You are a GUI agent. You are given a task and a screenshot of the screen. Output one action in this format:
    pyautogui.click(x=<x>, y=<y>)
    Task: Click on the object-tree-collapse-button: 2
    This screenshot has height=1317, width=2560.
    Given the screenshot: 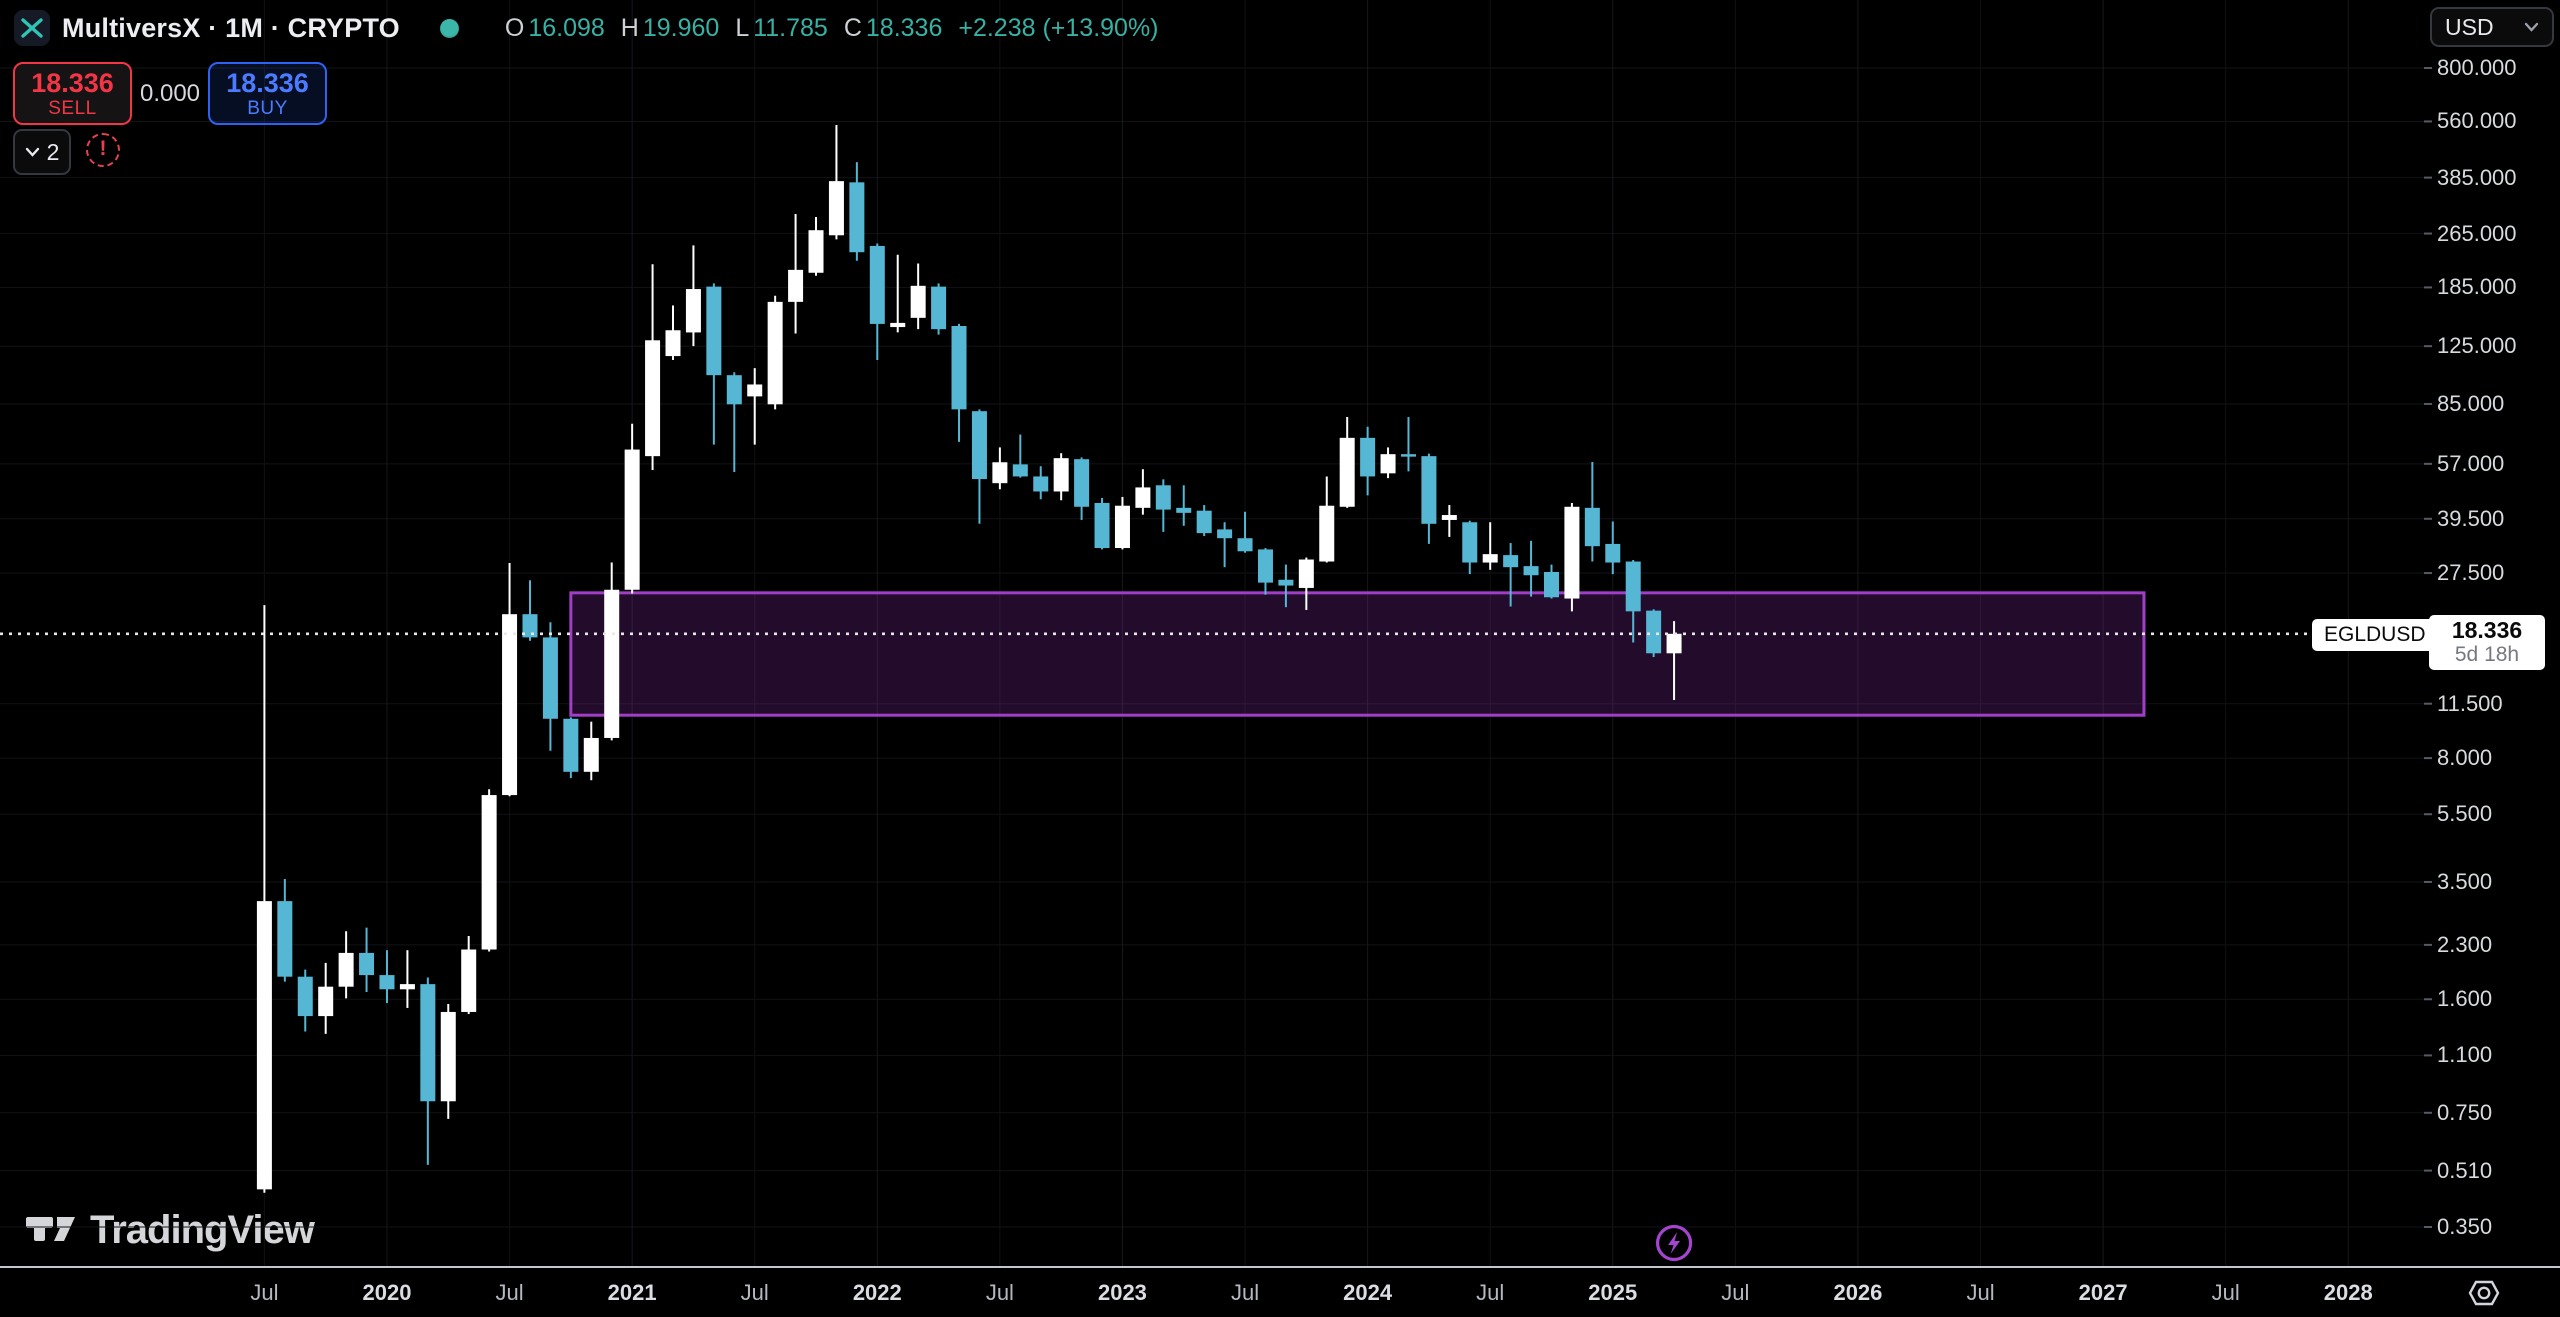 What is the action you would take?
    pyautogui.click(x=42, y=152)
    